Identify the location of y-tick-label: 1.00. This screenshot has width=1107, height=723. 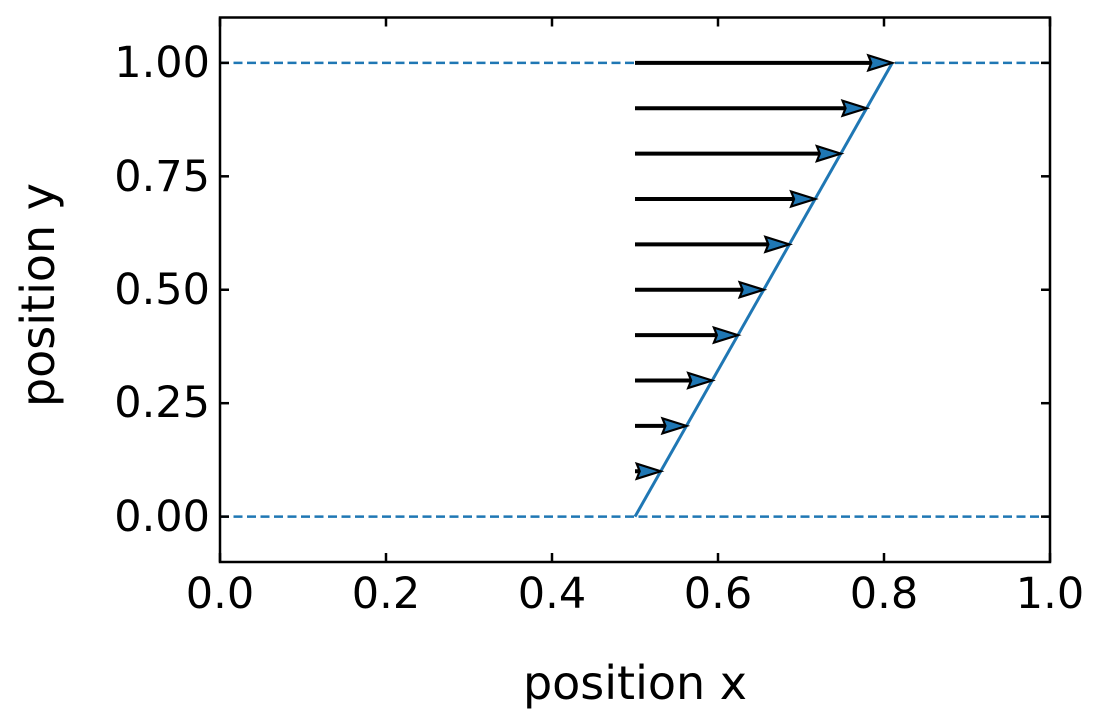
(162, 63).